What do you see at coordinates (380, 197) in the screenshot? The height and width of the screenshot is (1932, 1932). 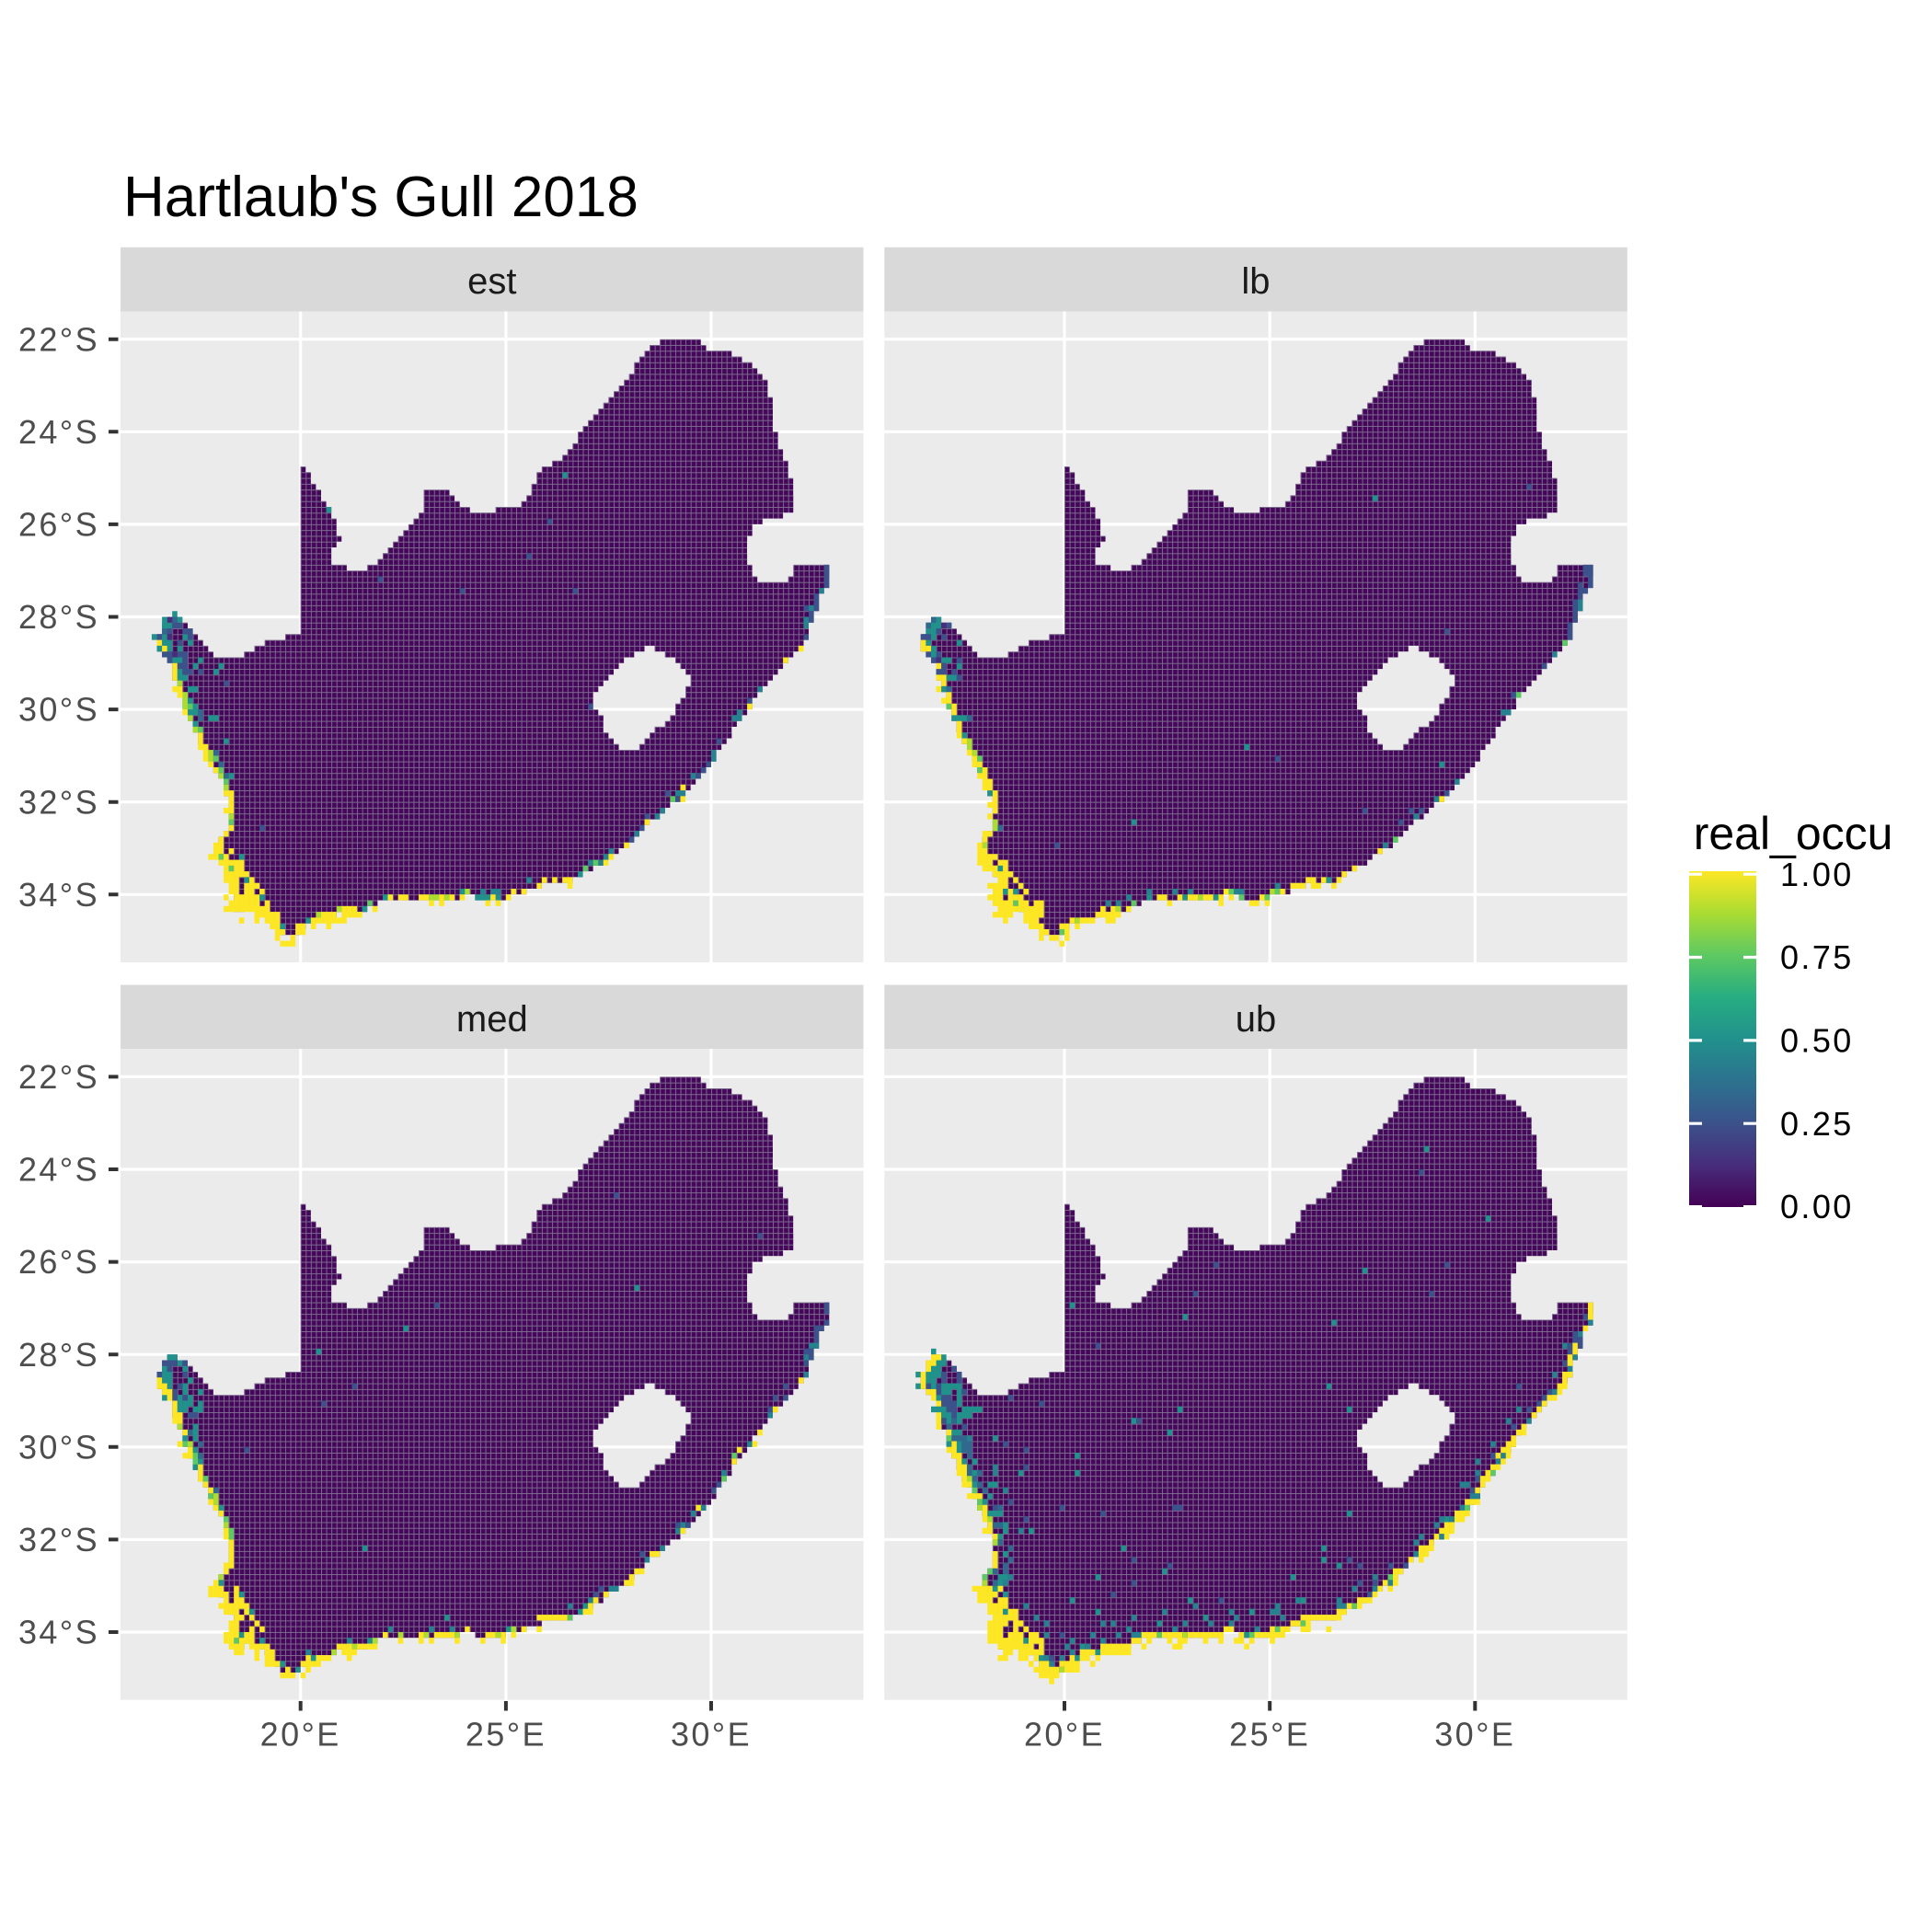 I see `svg-text: Hartlaub's Gull 2018` at bounding box center [380, 197].